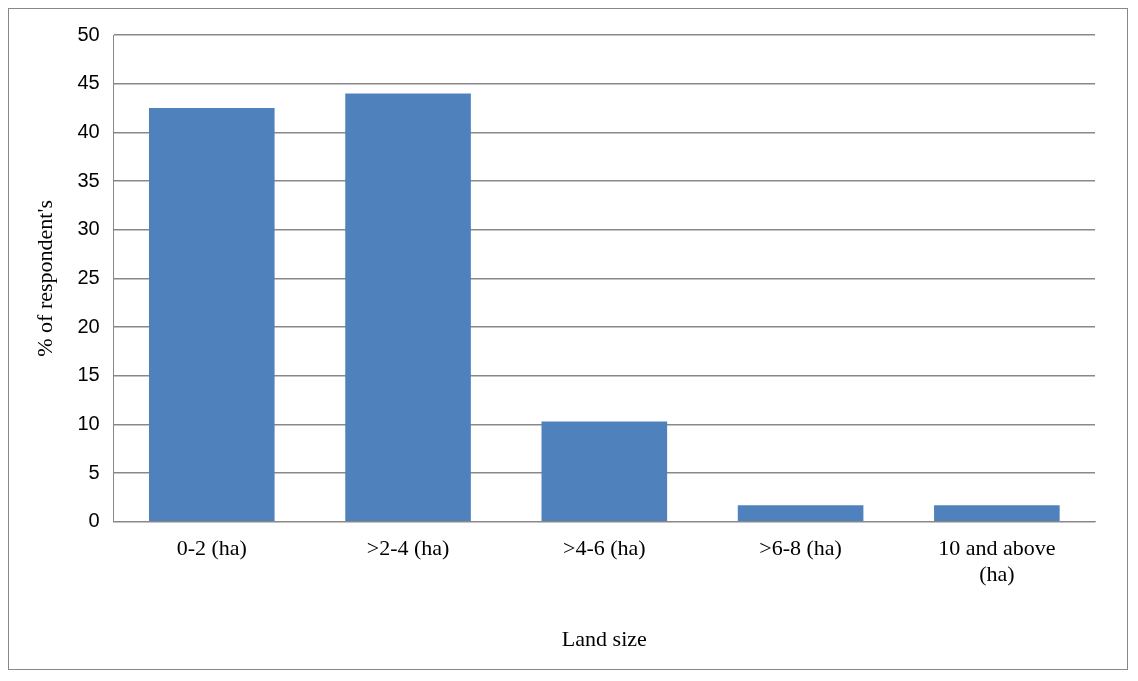 The width and height of the screenshot is (1138, 681). What do you see at coordinates (44, 278) in the screenshot?
I see `y-axis-title: % of respondent's` at bounding box center [44, 278].